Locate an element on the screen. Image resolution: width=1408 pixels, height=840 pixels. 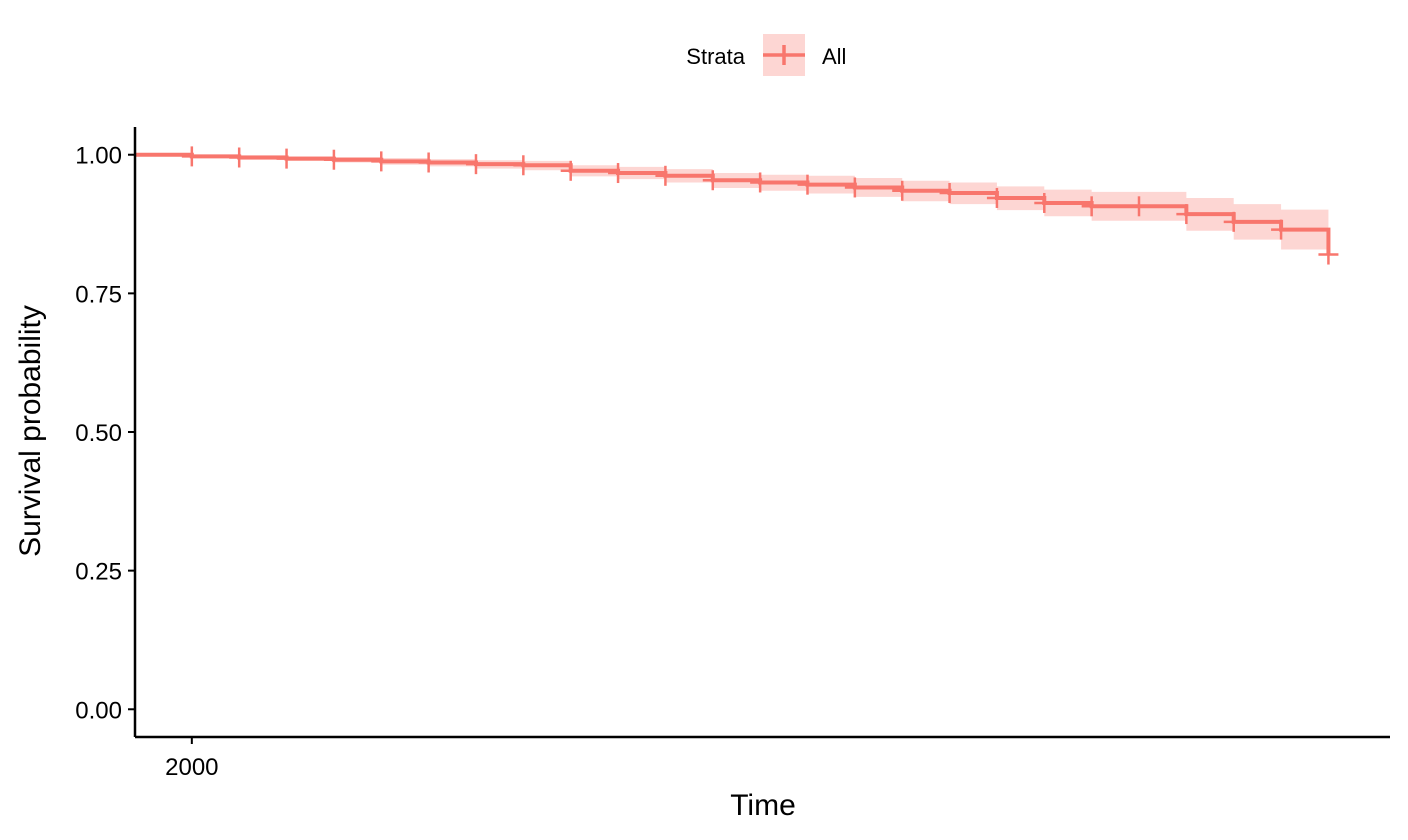
y-tick-label: 0.00 is located at coordinates (98, 710).